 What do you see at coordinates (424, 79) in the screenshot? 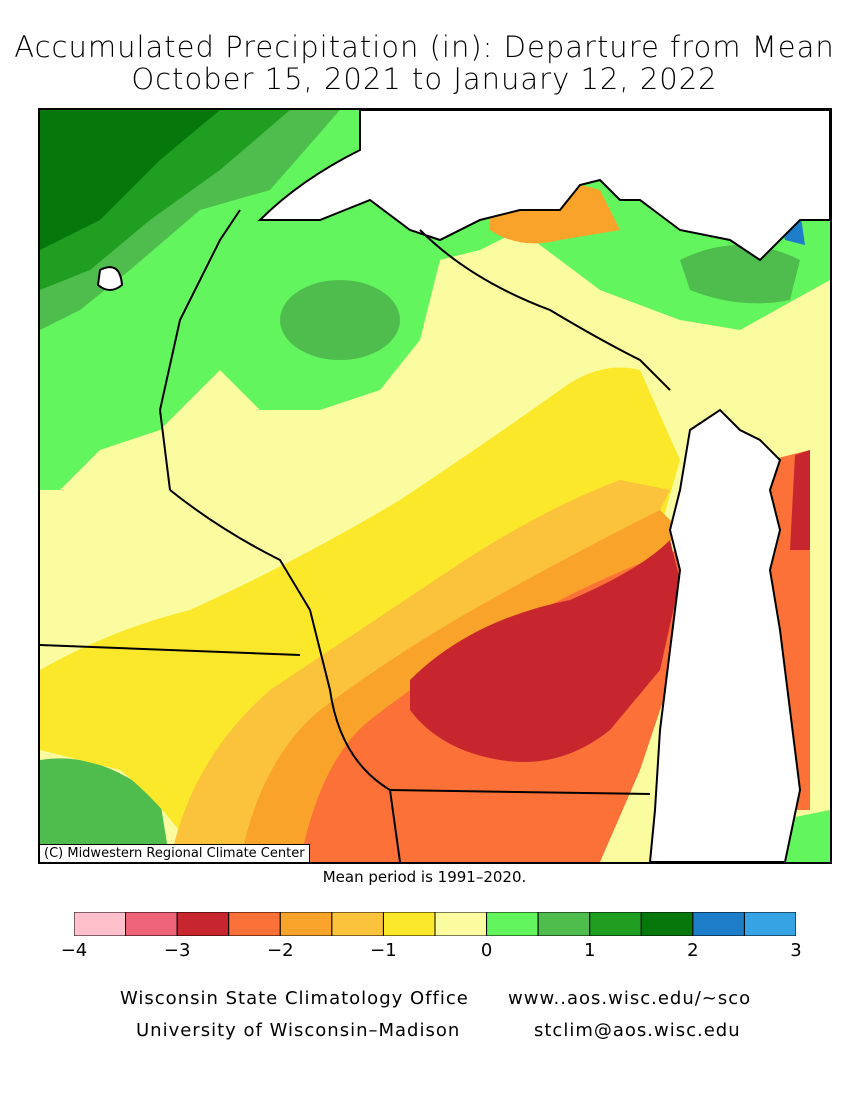
I see `map-subtitle: October 15, 2021 to January 12, 2022` at bounding box center [424, 79].